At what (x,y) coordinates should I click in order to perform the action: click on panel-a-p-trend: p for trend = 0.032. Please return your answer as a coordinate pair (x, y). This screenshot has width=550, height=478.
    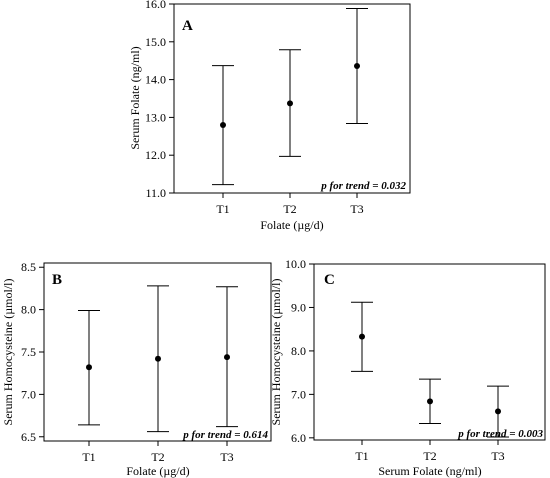
    Looking at the image, I should click on (363, 186).